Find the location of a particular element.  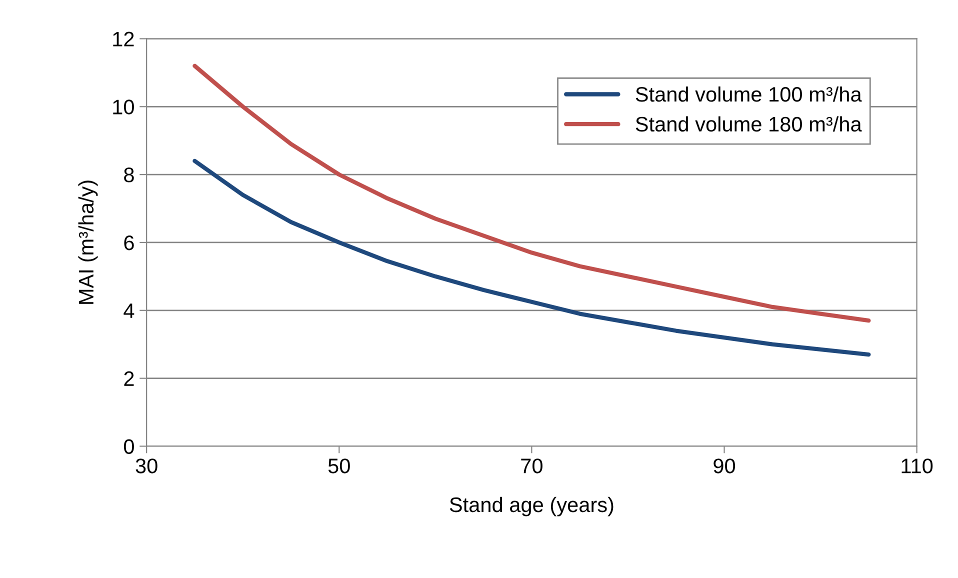

x-tick-label: 110 is located at coordinates (917, 466).